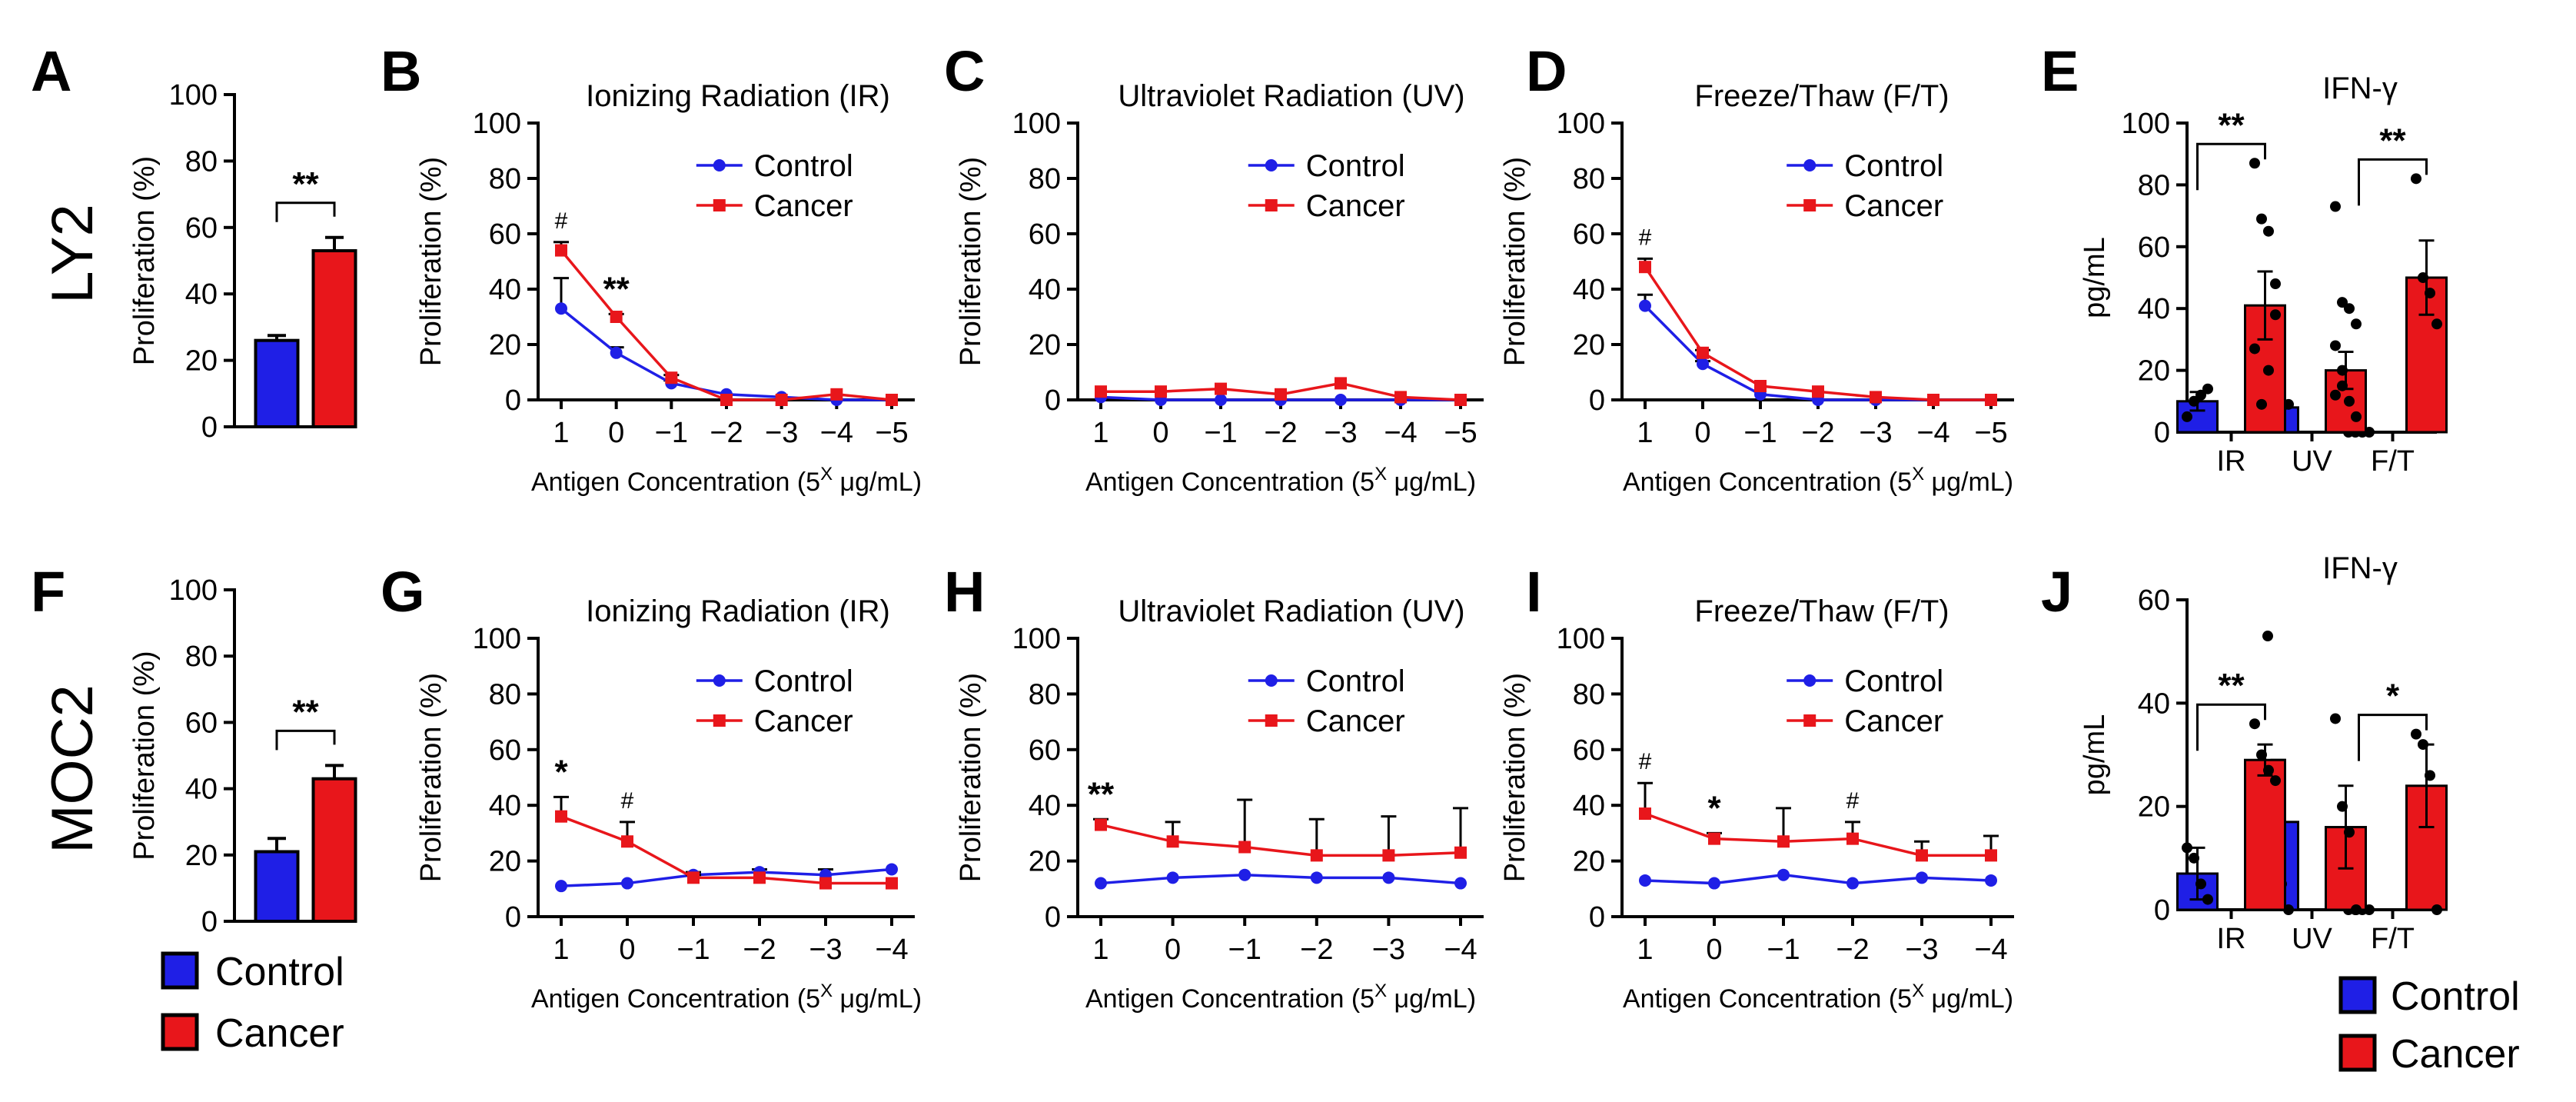  What do you see at coordinates (1990, 433) in the screenshot?
I see `panel-d-x-tick-label: −5` at bounding box center [1990, 433].